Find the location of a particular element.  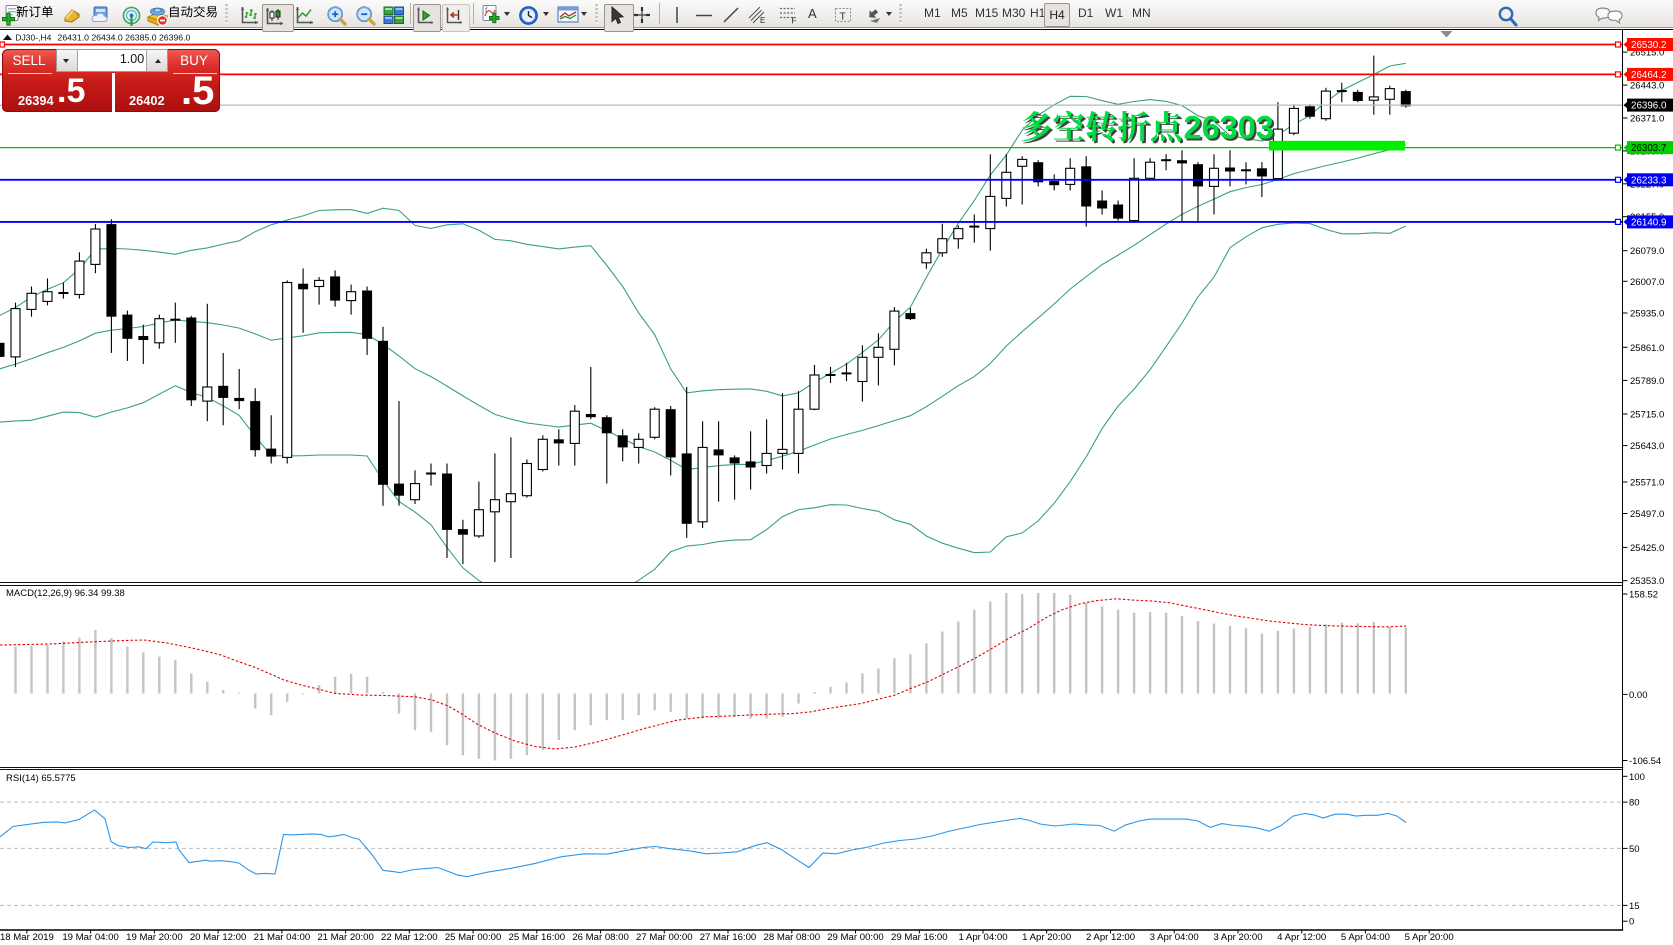

svg-text: 21 Mar 04:00 is located at coordinates (282, 937).